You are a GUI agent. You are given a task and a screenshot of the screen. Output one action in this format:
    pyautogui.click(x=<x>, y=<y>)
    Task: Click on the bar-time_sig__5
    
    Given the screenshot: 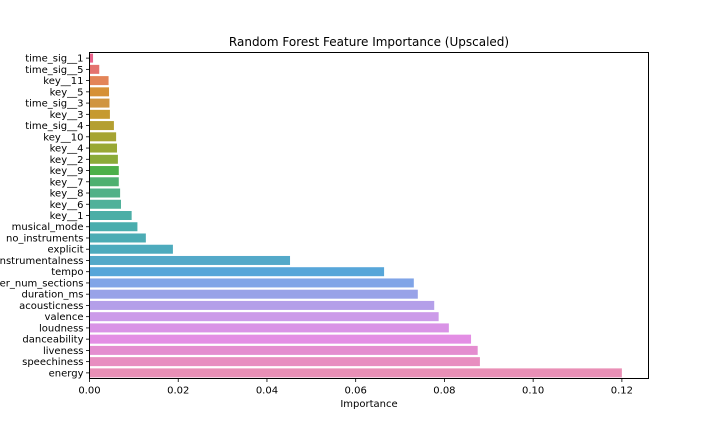 What is the action you would take?
    pyautogui.click(x=94, y=69)
    